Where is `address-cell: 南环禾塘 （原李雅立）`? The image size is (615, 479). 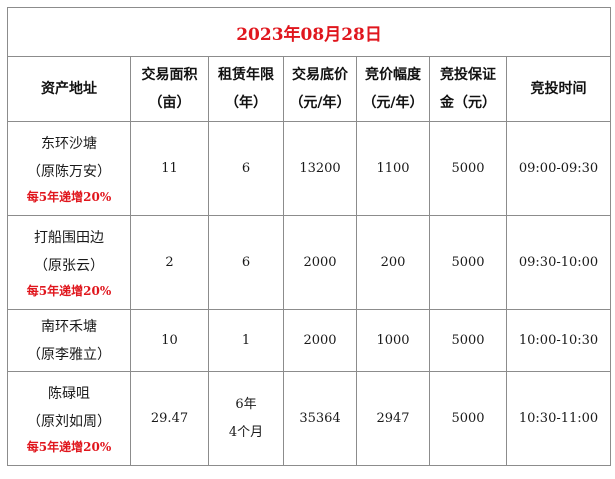
address-cell: 南环禾塘 （原李雅立） is located at coordinates (69, 340).